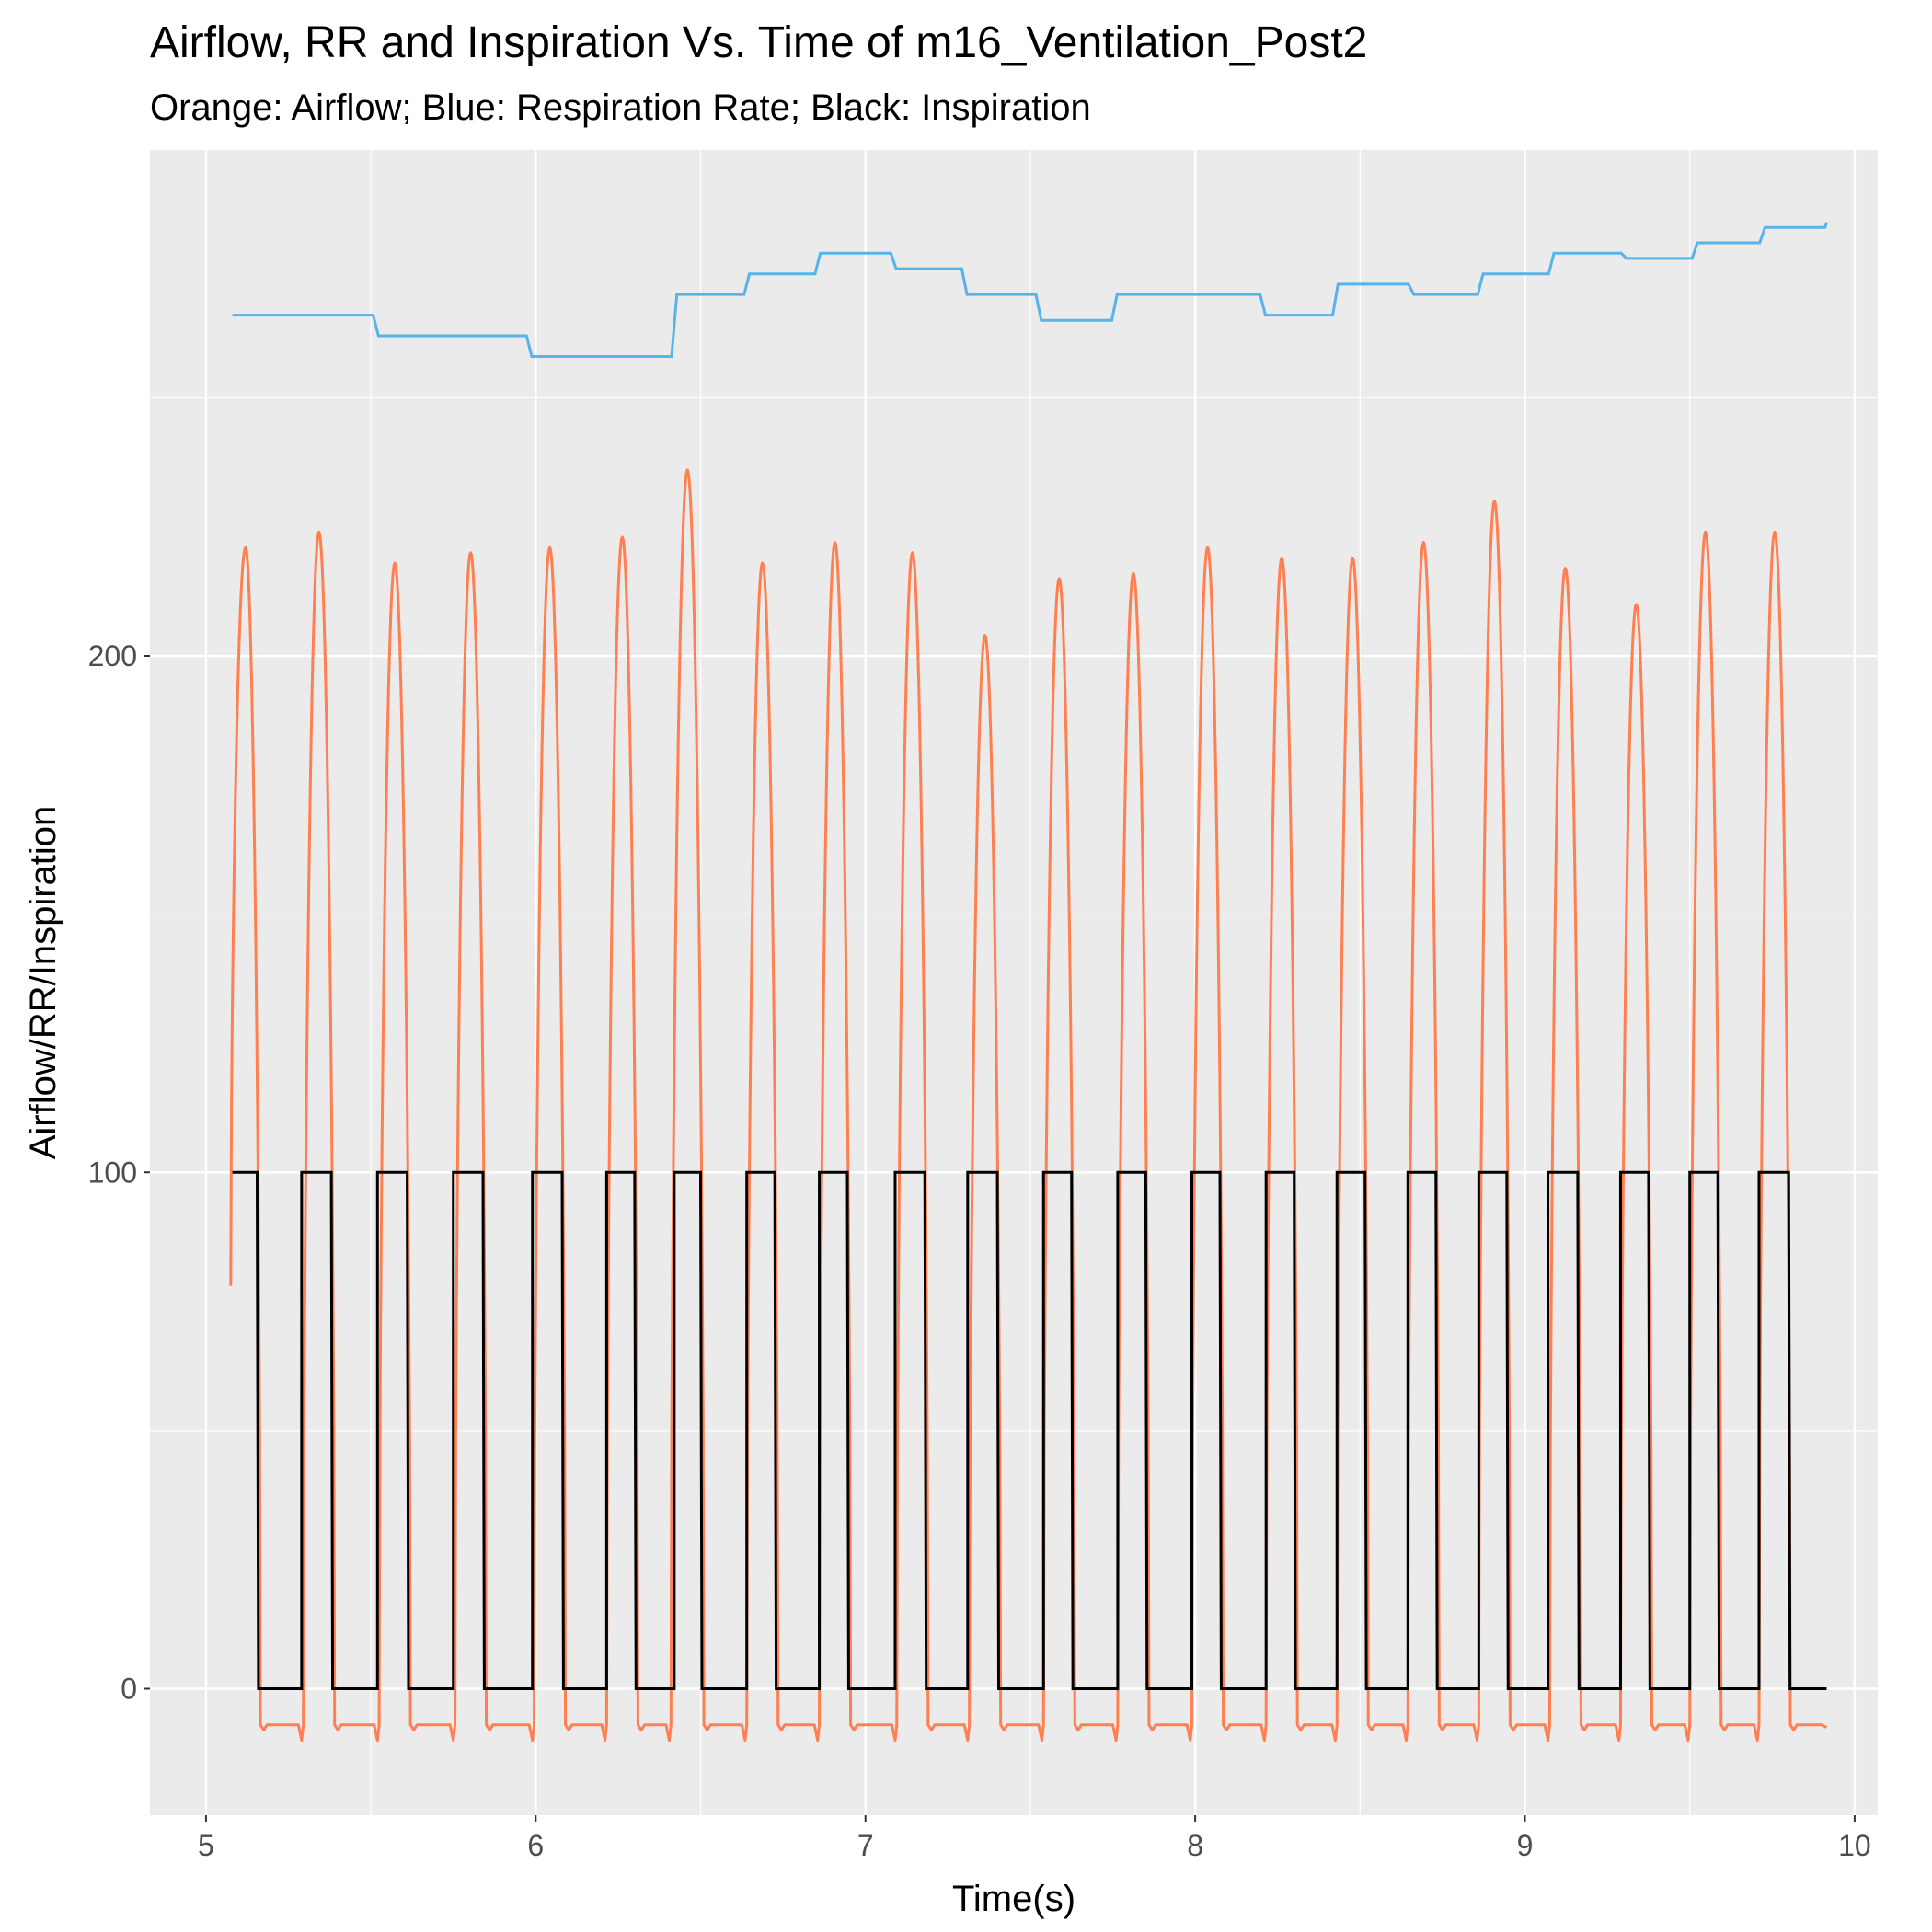  I want to click on respiration-rate-line, so click(1030, 290).